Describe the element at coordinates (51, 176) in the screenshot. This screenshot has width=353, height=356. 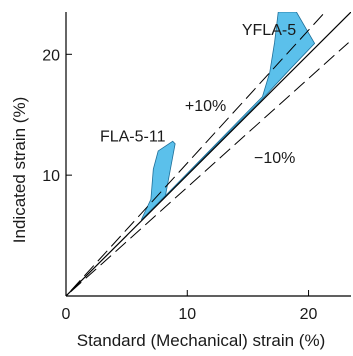
I see `y-tick-label: 10` at that location.